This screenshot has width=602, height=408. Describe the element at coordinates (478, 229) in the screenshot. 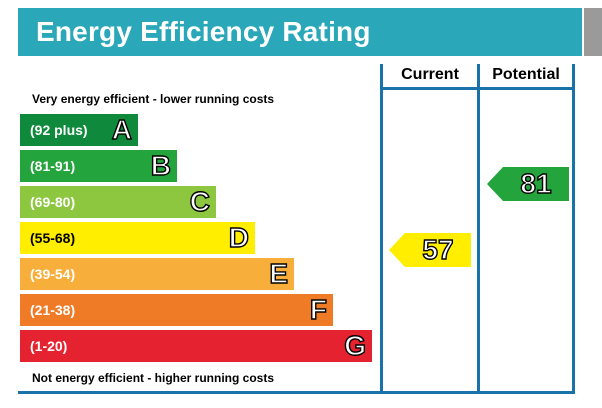

I see `frame-mid-line` at that location.